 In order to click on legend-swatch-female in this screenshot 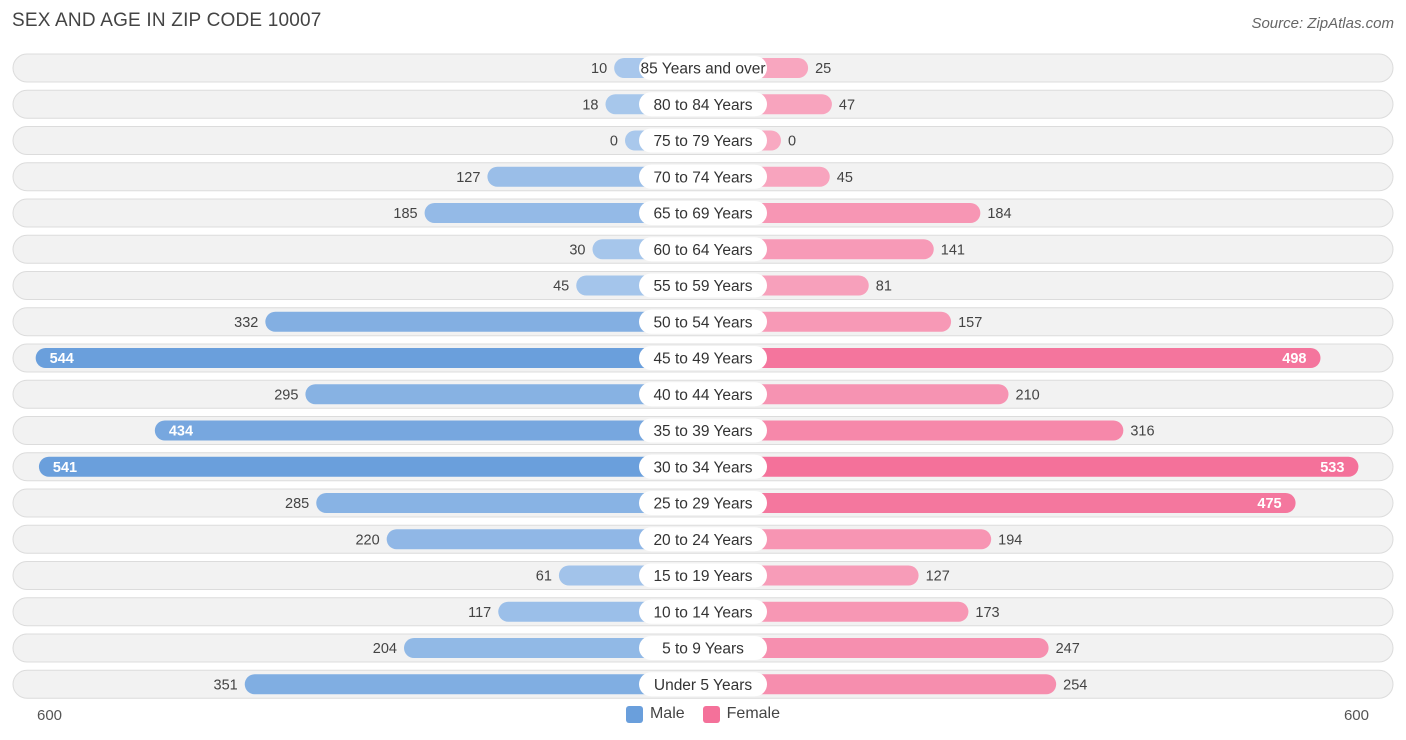, I will do `click(711, 714)`.